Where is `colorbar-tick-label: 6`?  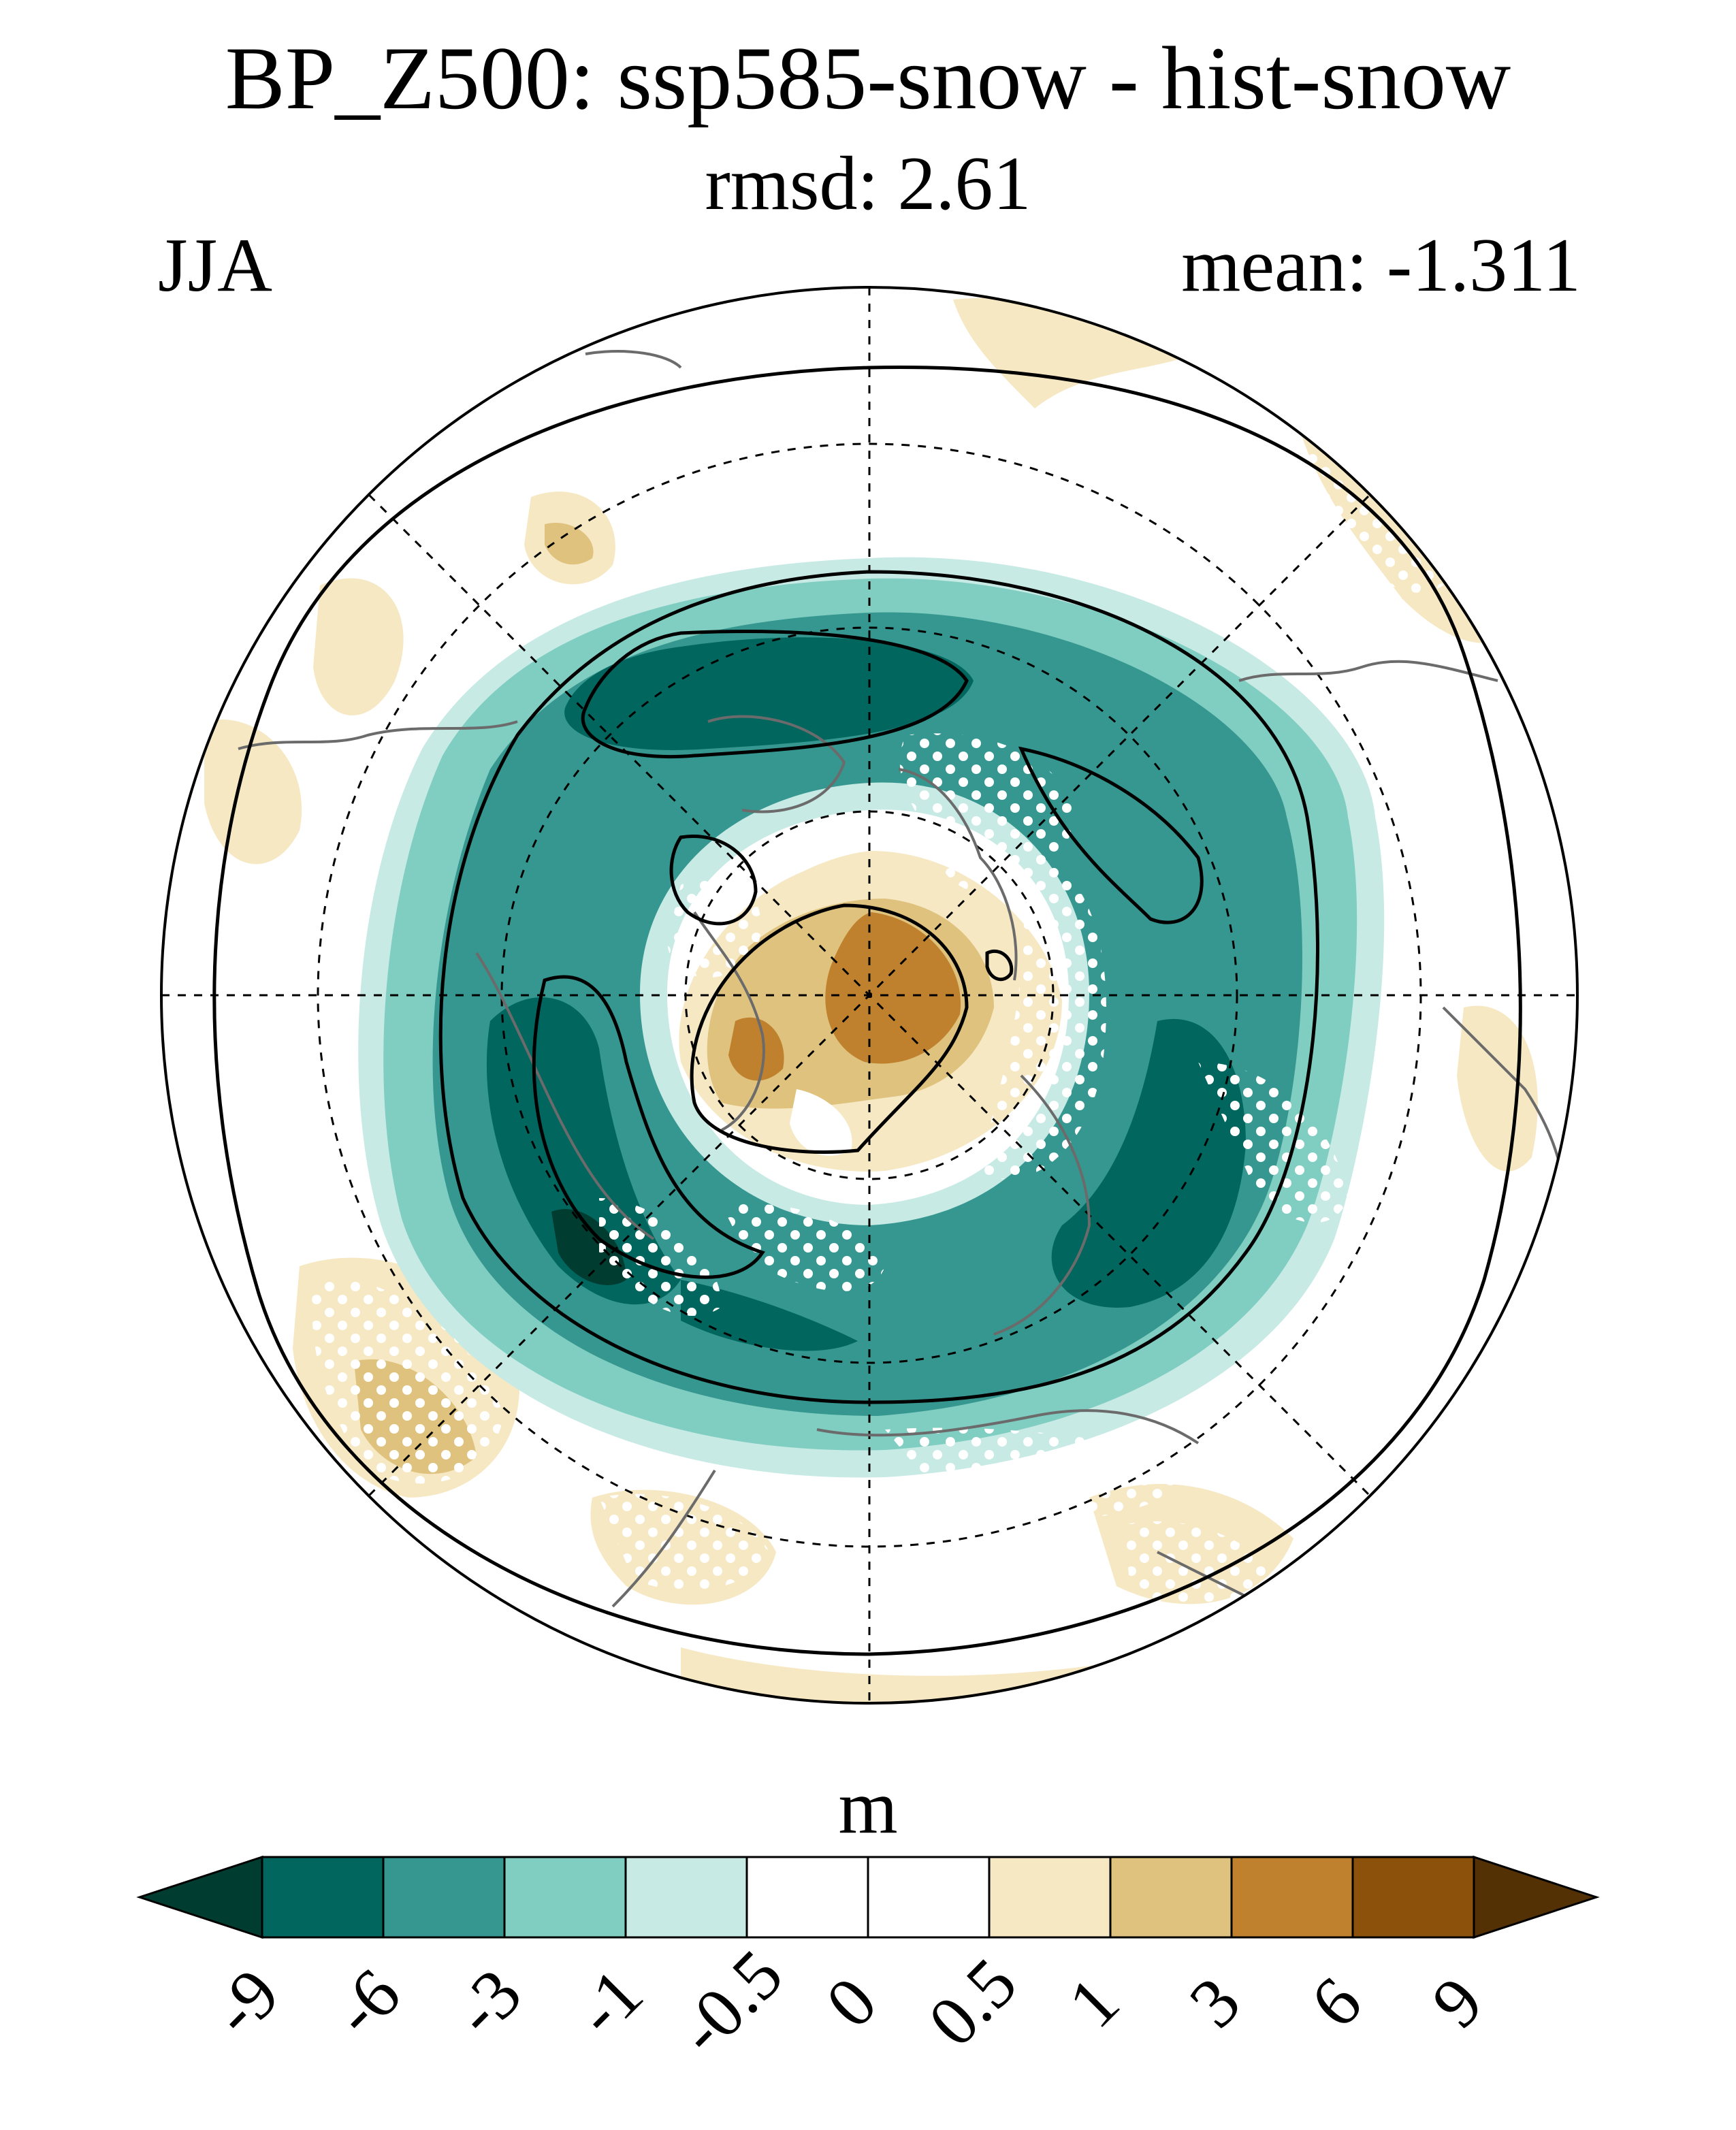
colorbar-tick-label: 6 is located at coordinates (1336, 2003).